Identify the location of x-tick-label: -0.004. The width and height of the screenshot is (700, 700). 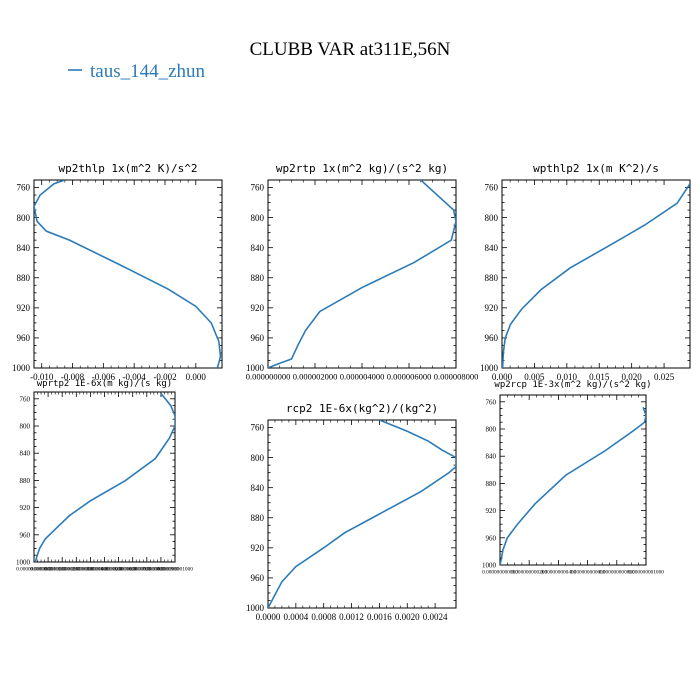
(135, 377).